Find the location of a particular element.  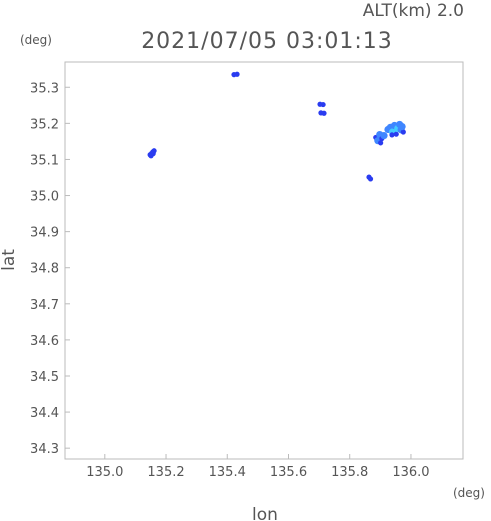

y-tick-label: 35.0 is located at coordinates (44, 197).